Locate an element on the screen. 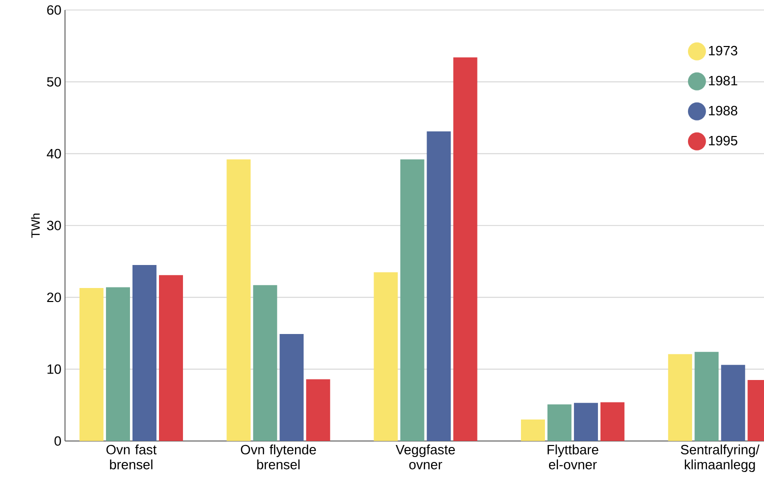 Image resolution: width=764 pixels, height=503 pixels. x-tick-label: Sentralfyring/ klimaanlegg is located at coordinates (720, 458).